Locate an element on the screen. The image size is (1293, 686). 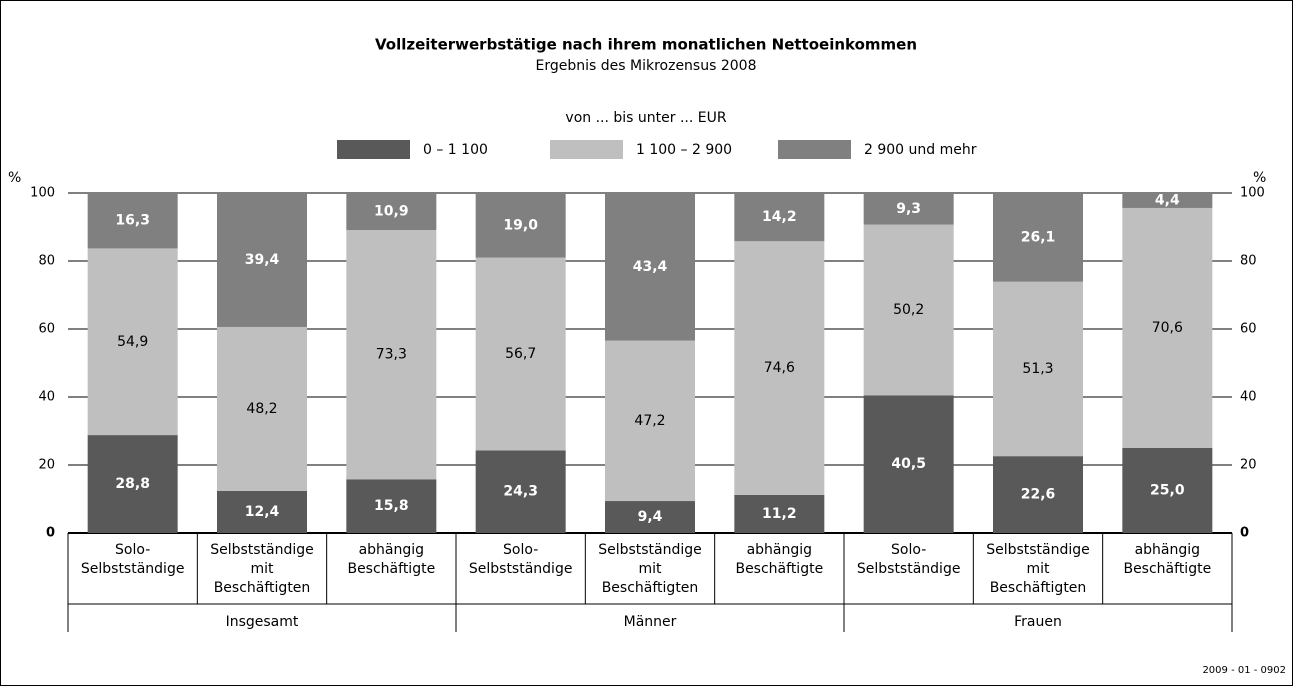
legend-label: 0 – 1 100 is located at coordinates (455, 150).